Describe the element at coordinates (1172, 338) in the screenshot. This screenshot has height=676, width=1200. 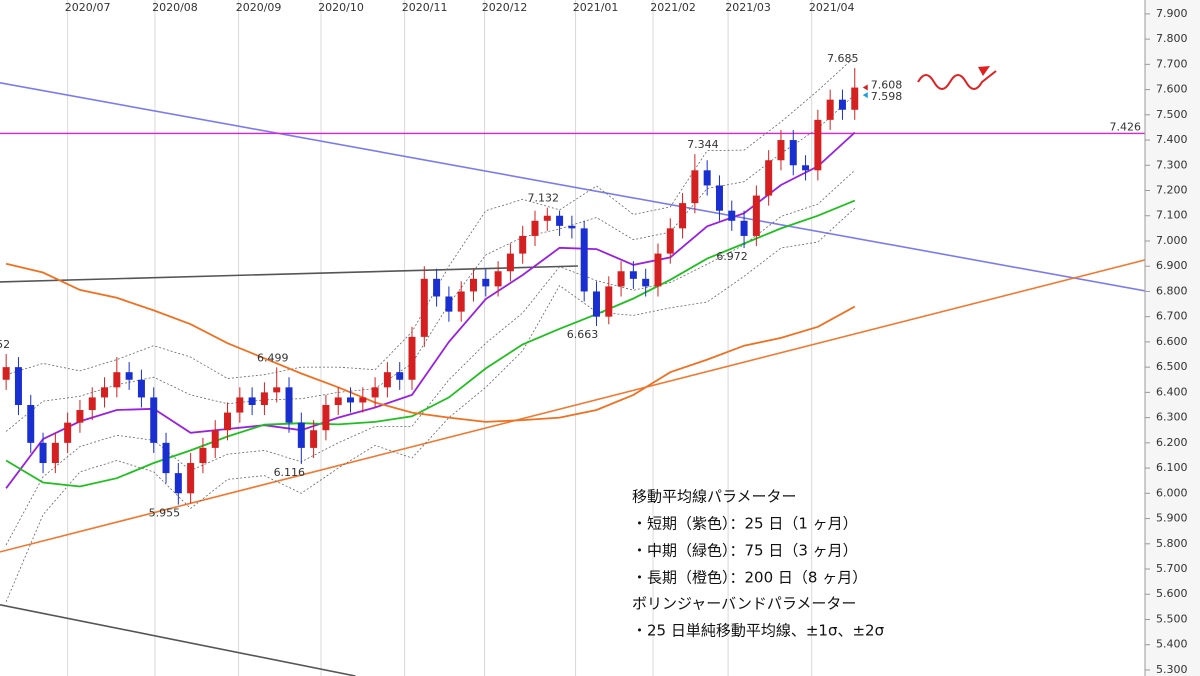
I see `y-axis-panel` at that location.